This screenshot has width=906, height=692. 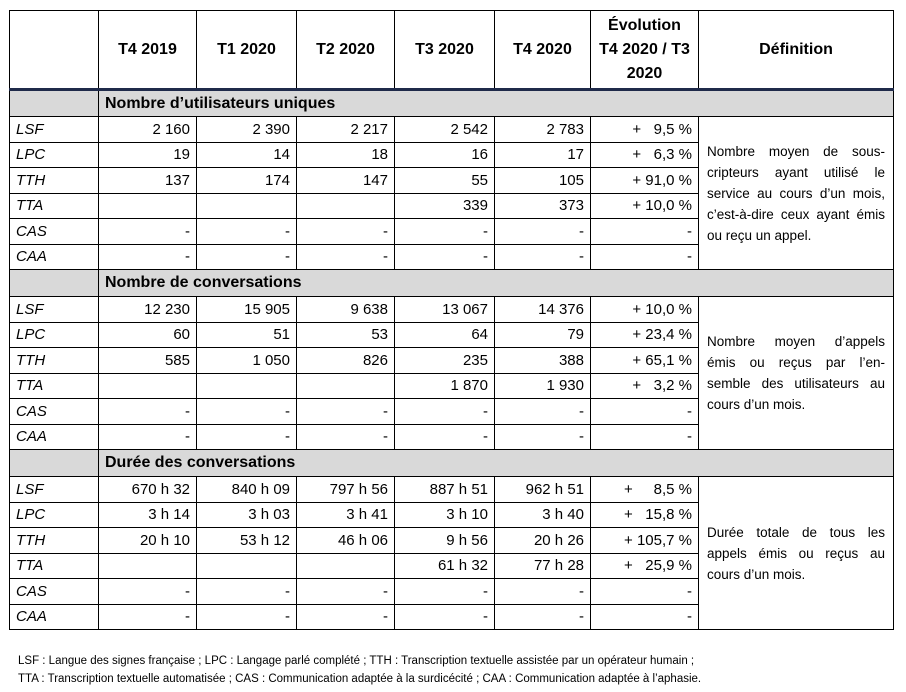 I want to click on value-cell: 46 h 06, so click(x=345, y=540).